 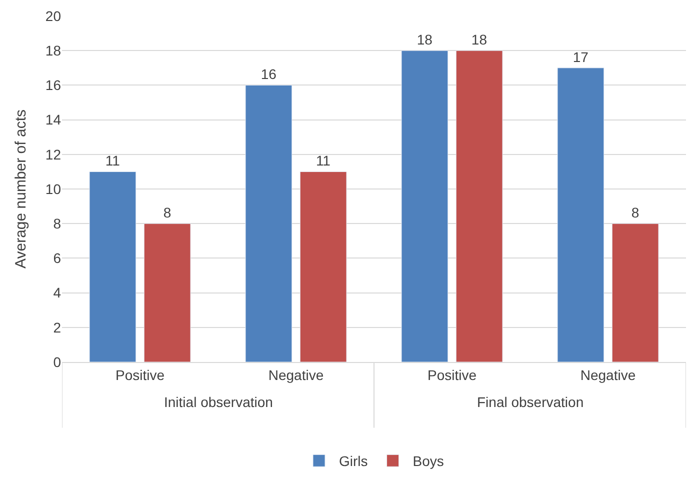 What do you see at coordinates (53, 85) in the screenshot?
I see `y-tick-label: 16` at bounding box center [53, 85].